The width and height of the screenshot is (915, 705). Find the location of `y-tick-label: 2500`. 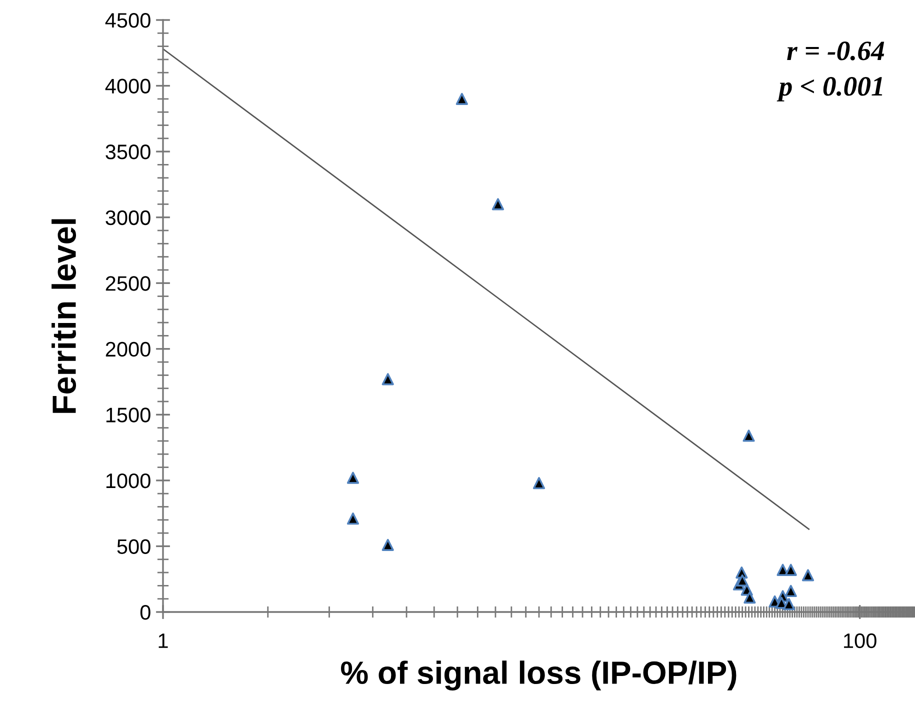

y-tick-label: 2500 is located at coordinates (128, 283).